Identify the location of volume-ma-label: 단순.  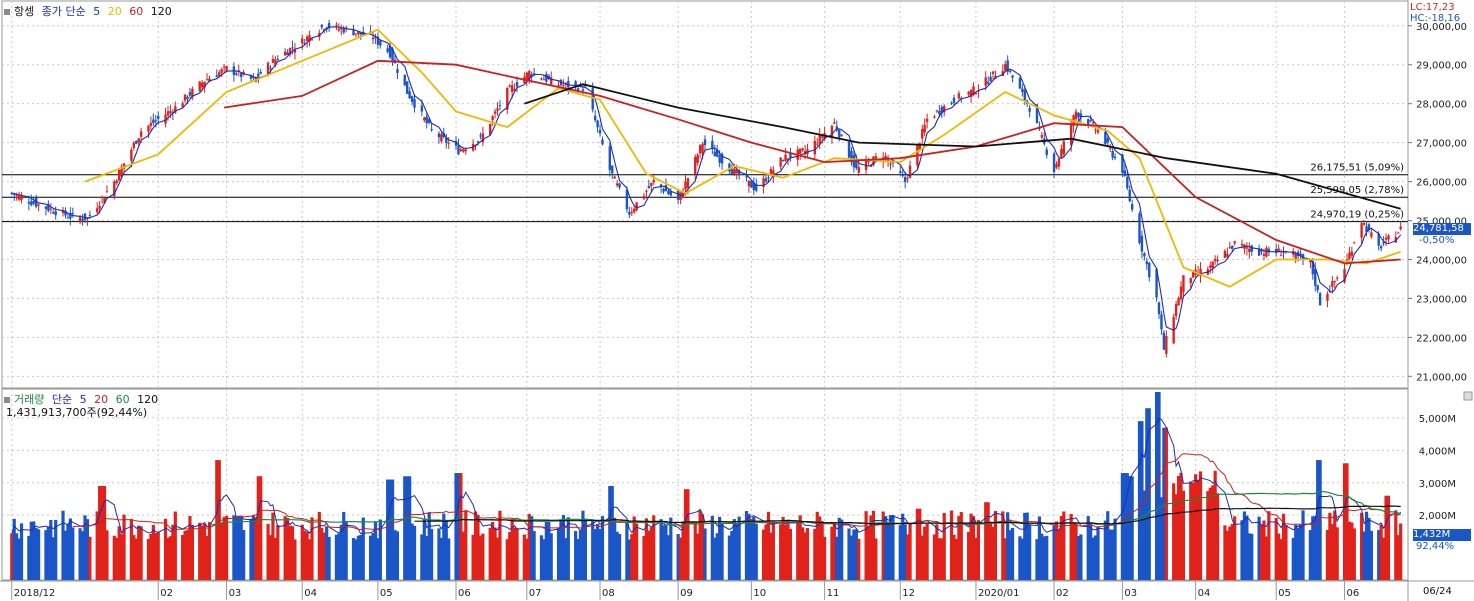
(62, 399).